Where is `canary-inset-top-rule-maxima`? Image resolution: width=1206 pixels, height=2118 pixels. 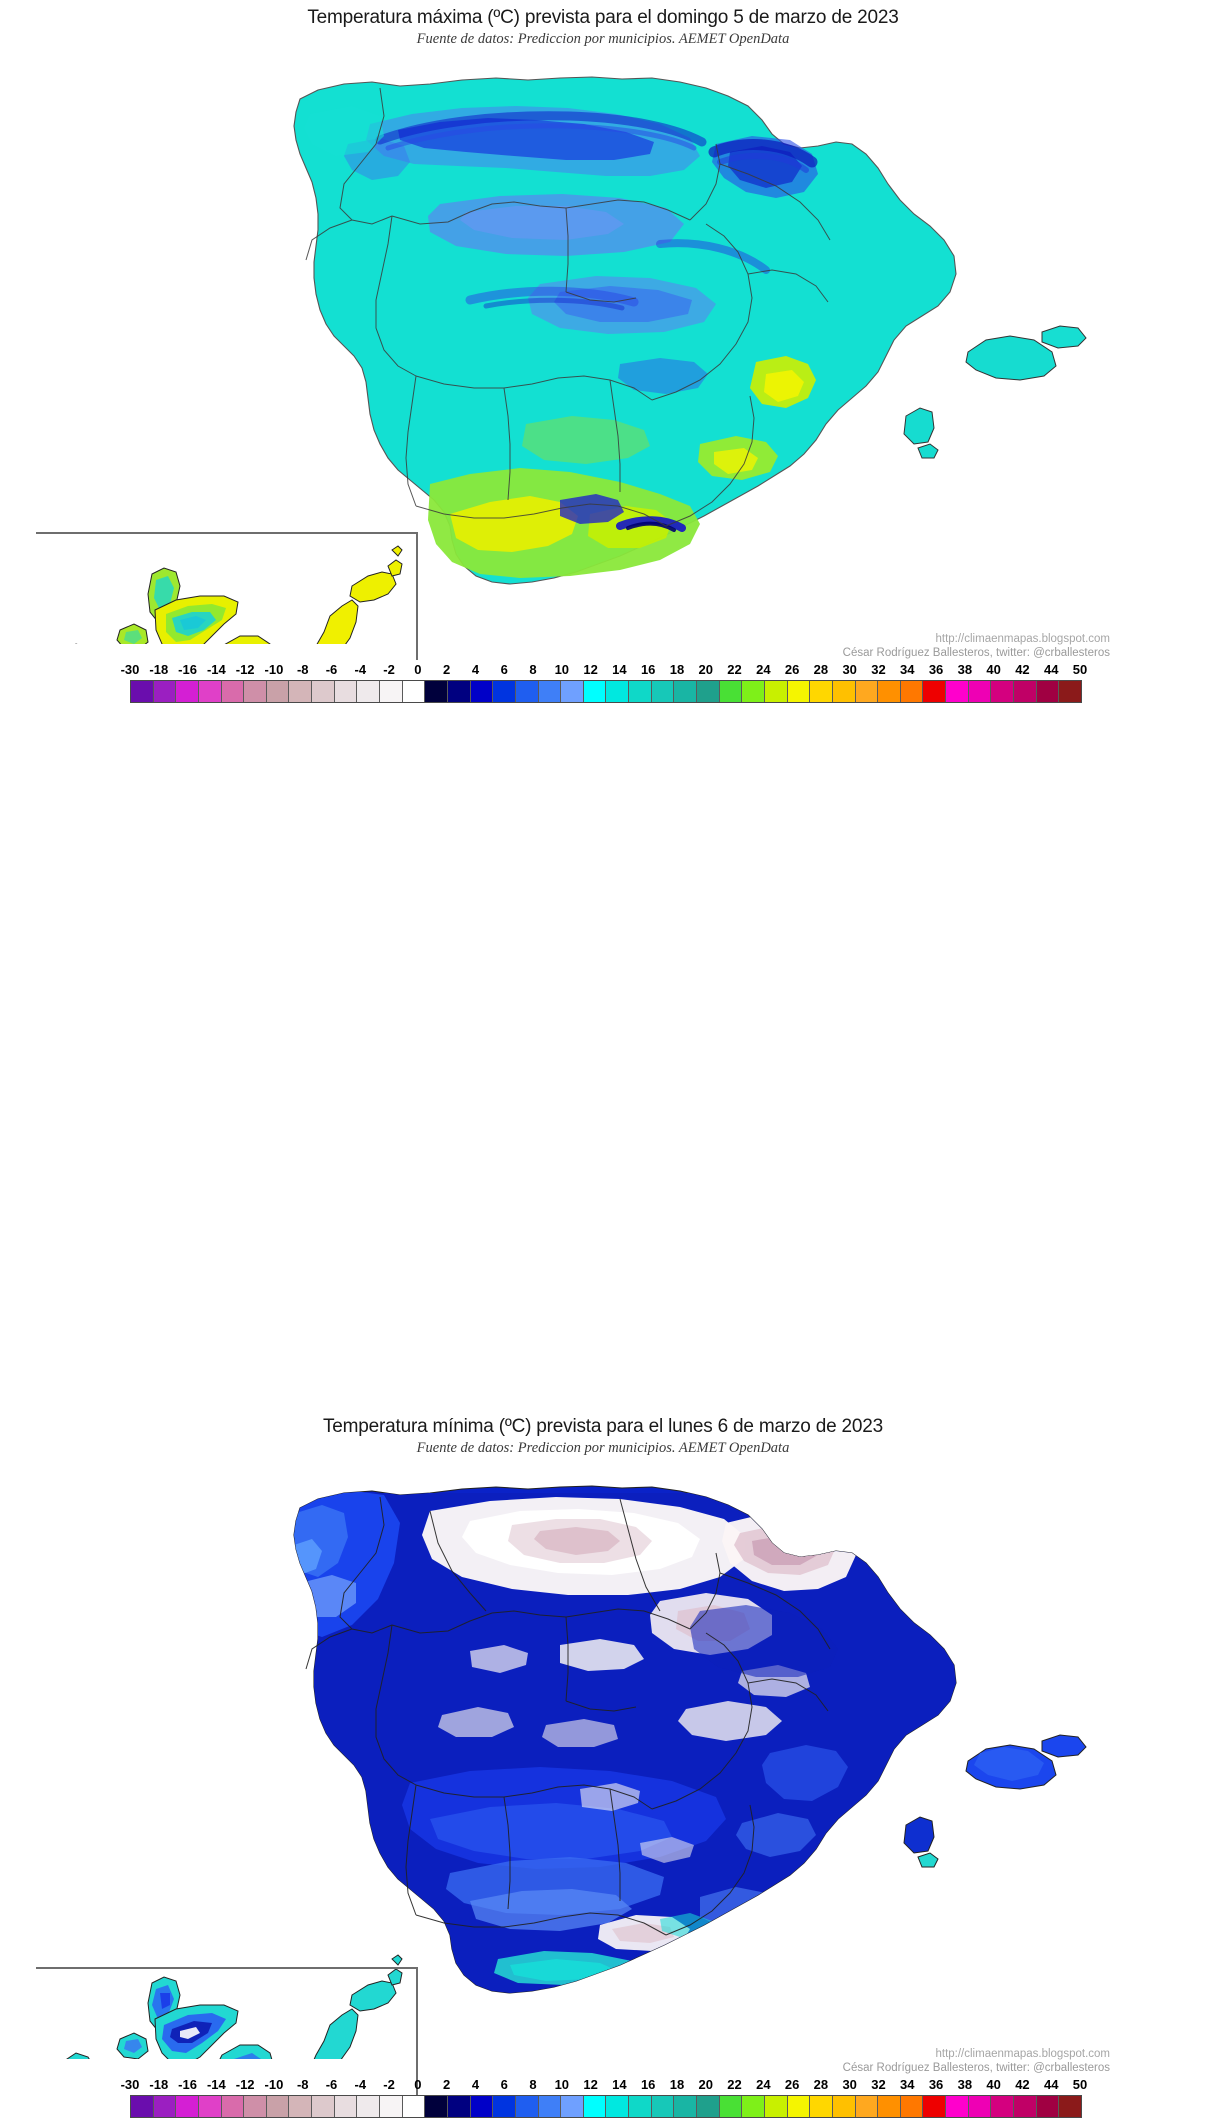 canary-inset-top-rule-maxima is located at coordinates (227, 533).